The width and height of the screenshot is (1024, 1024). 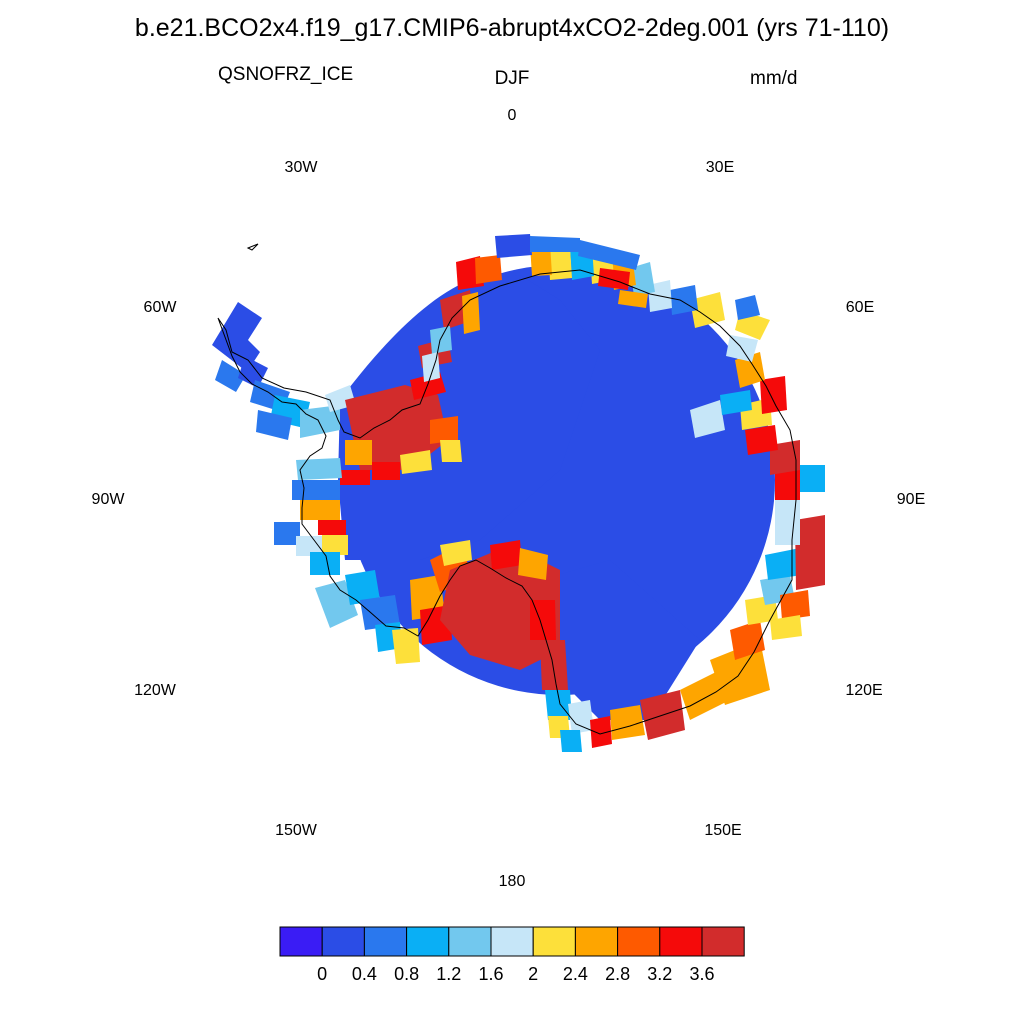 I want to click on lon-label-120w: 120W, so click(x=155, y=690).